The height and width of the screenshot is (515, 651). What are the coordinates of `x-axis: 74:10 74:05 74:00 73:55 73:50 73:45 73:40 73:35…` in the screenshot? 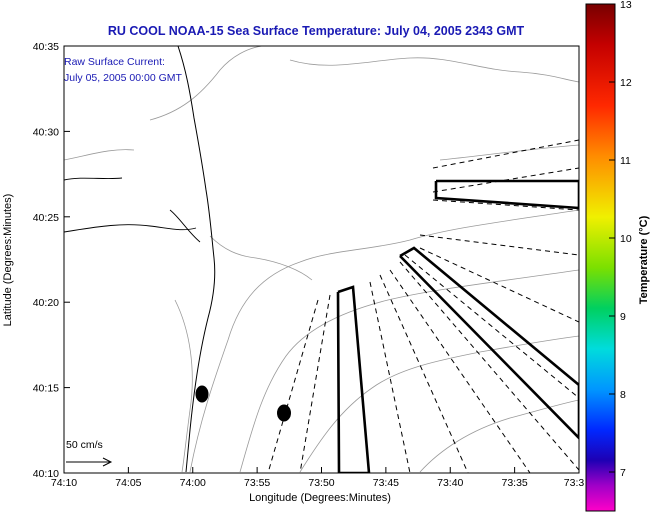 It's located at (318, 478).